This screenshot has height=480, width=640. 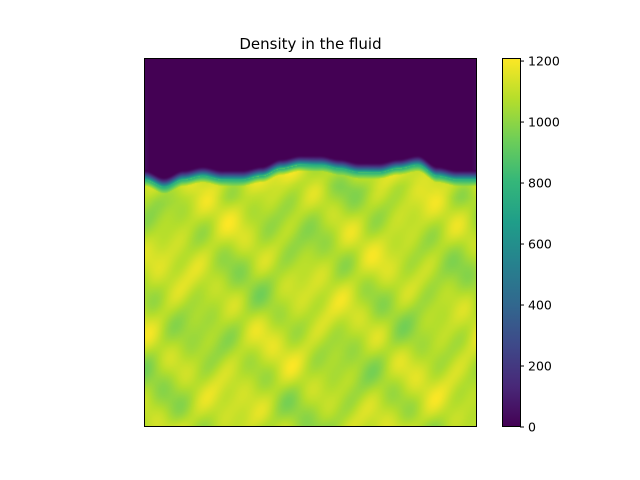 I want to click on colorbar-frame, so click(x=511, y=242).